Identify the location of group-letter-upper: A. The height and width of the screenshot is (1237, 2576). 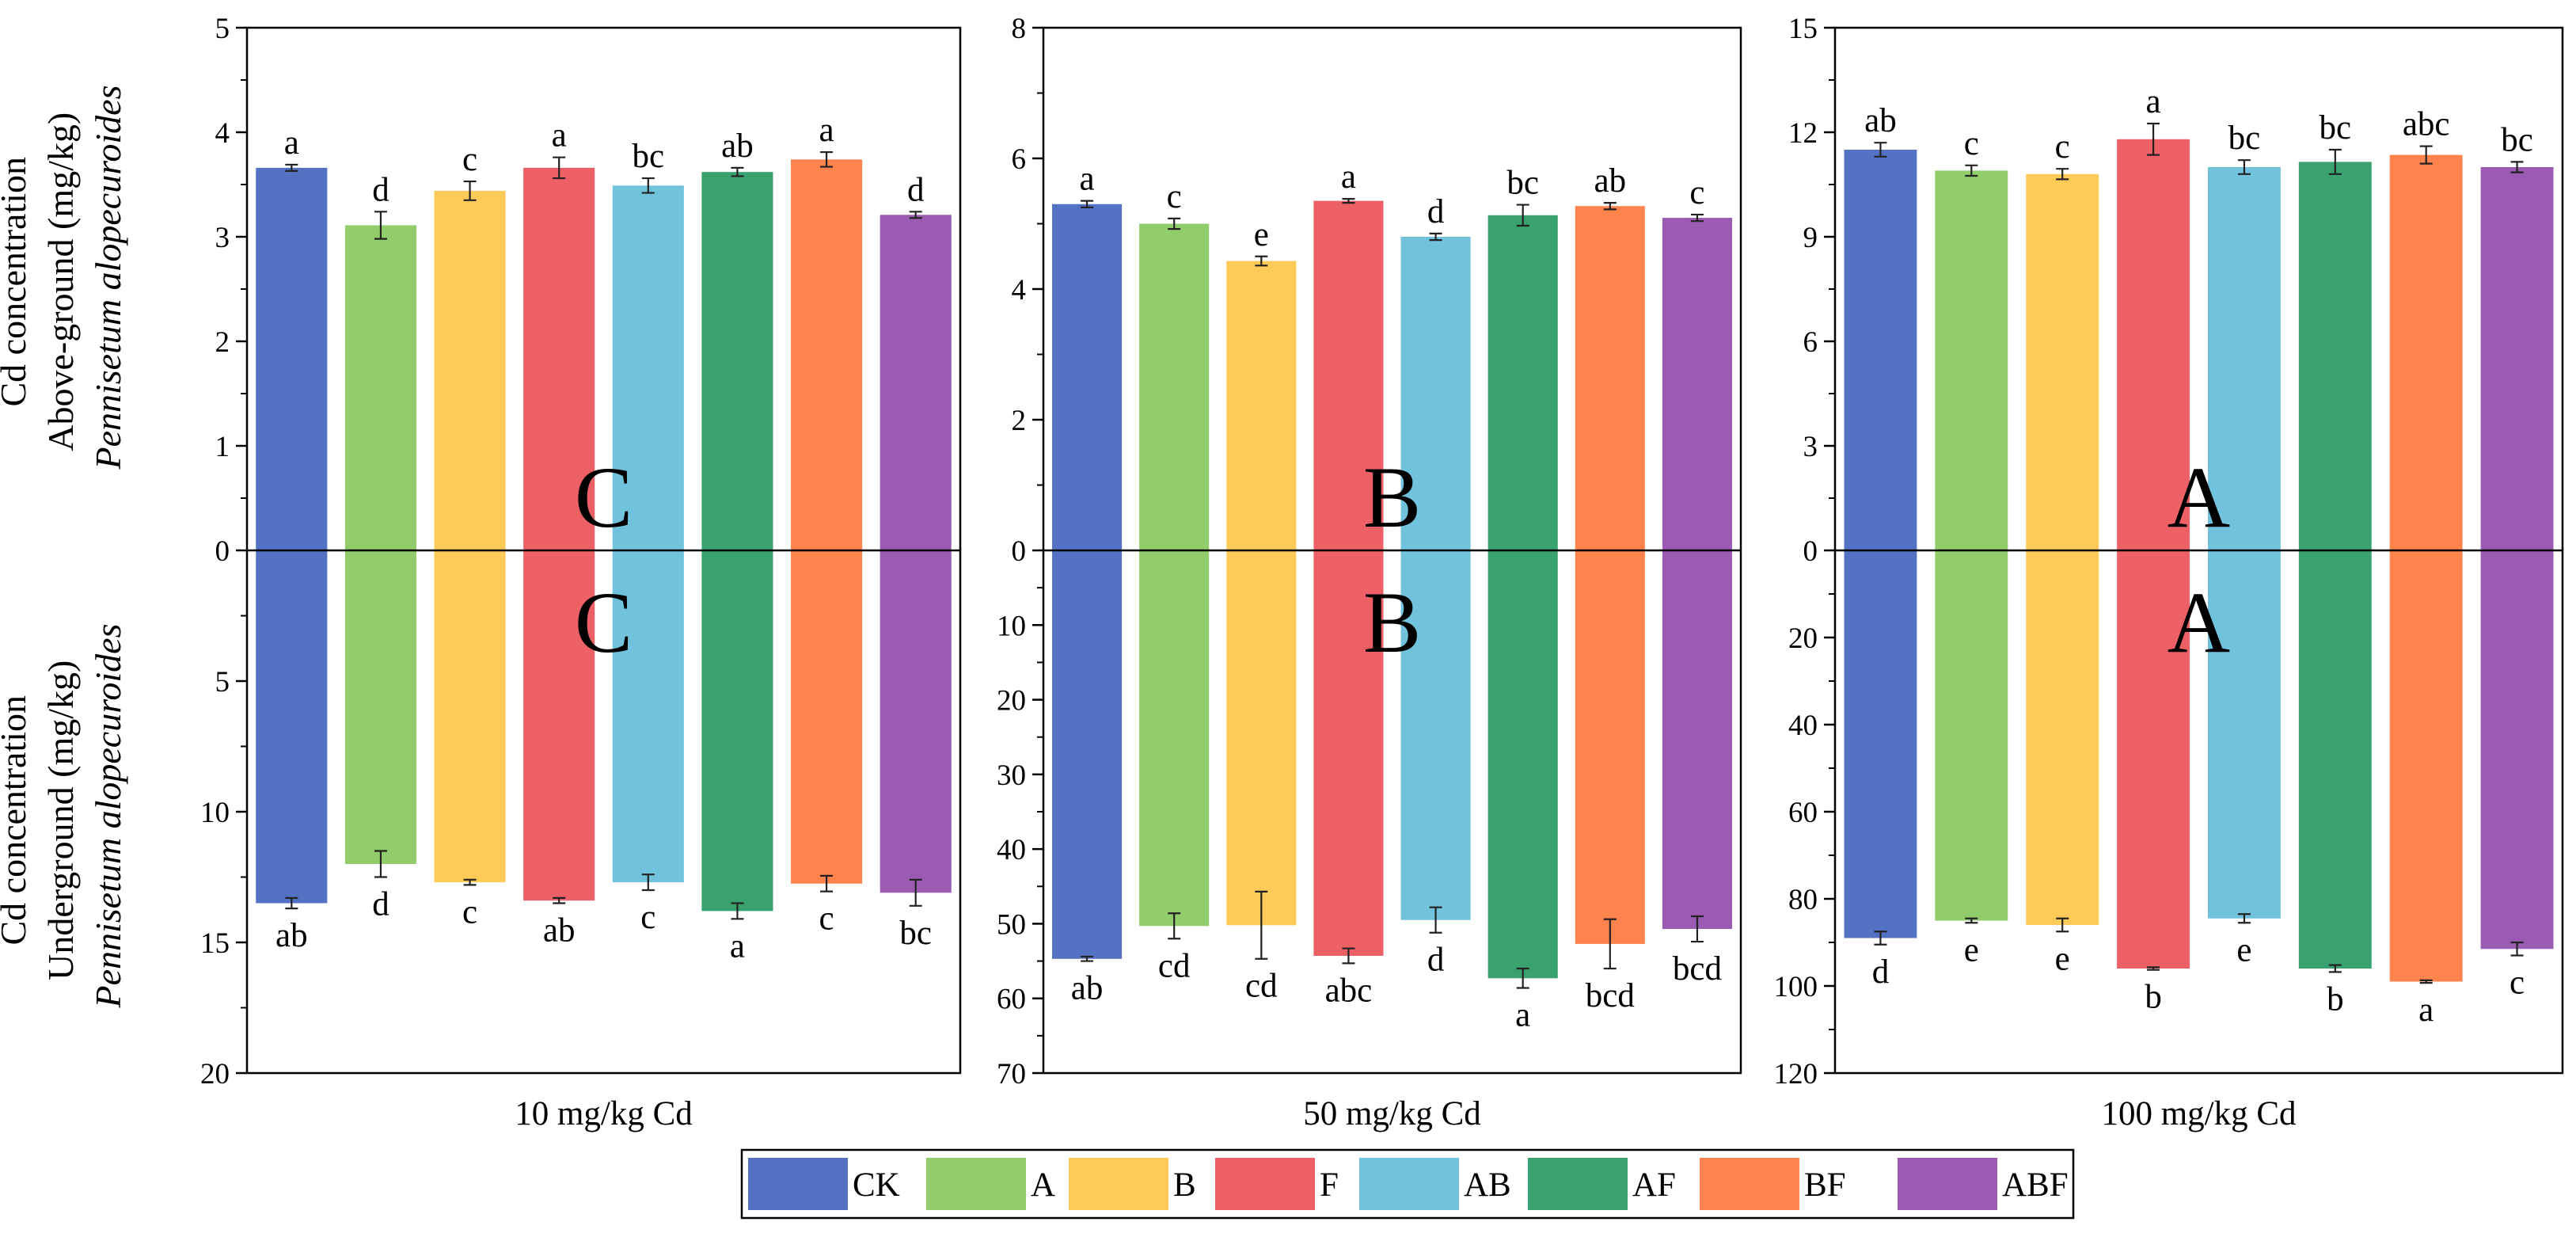
(2199, 497).